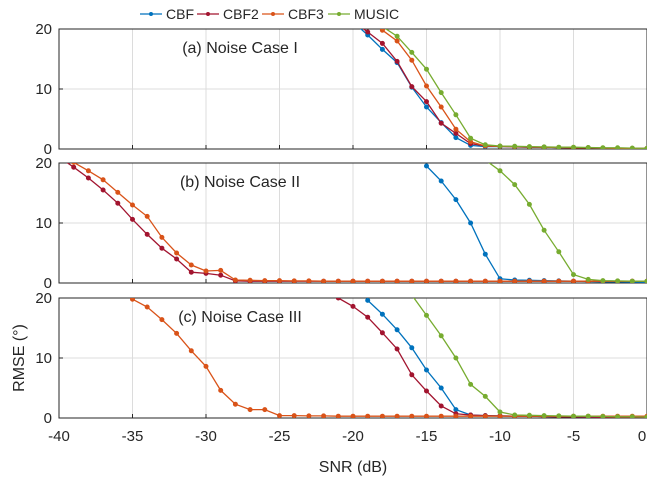  I want to click on legend-item-cbf2: CBF2, so click(228, 14).